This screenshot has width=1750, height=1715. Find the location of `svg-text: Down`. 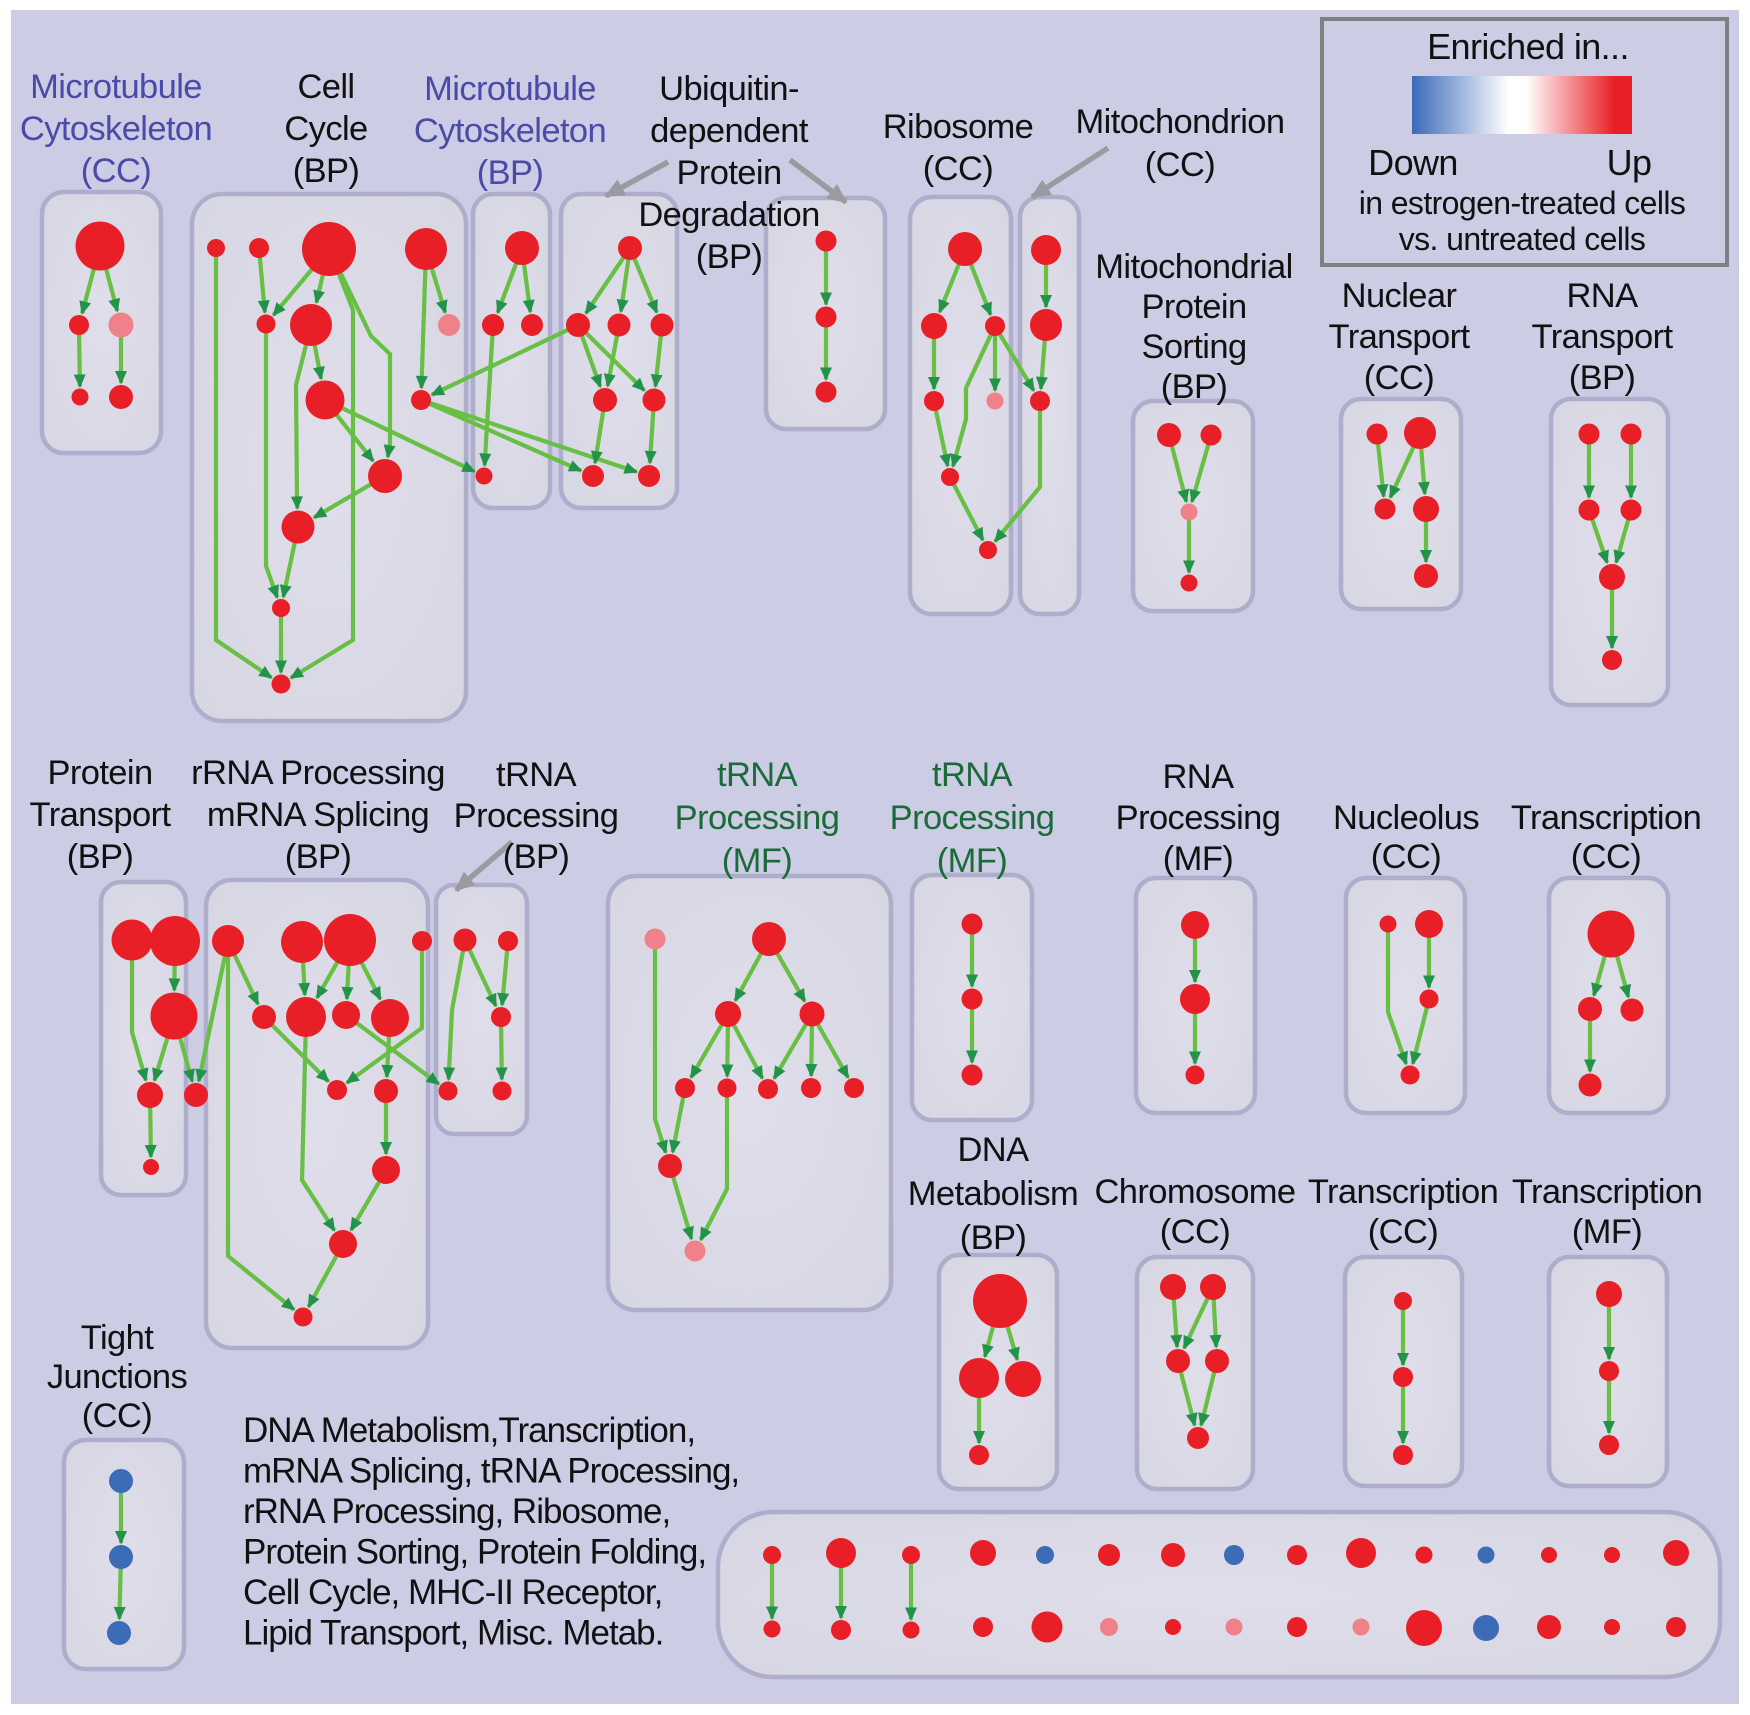

svg-text: Down is located at coordinates (1413, 162).